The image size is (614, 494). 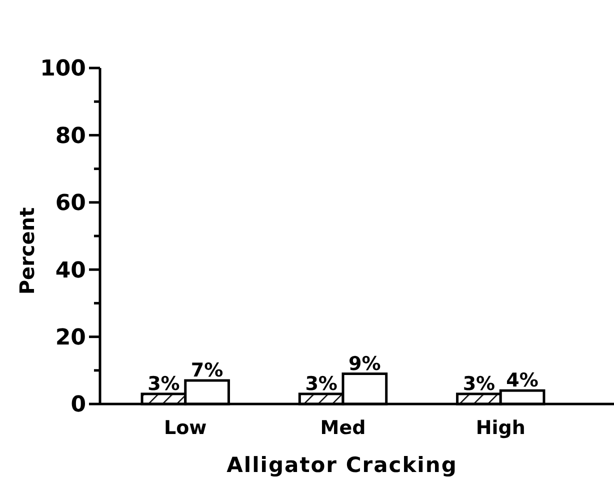 What do you see at coordinates (343, 428) in the screenshot?
I see `x-tick-label: Med` at bounding box center [343, 428].